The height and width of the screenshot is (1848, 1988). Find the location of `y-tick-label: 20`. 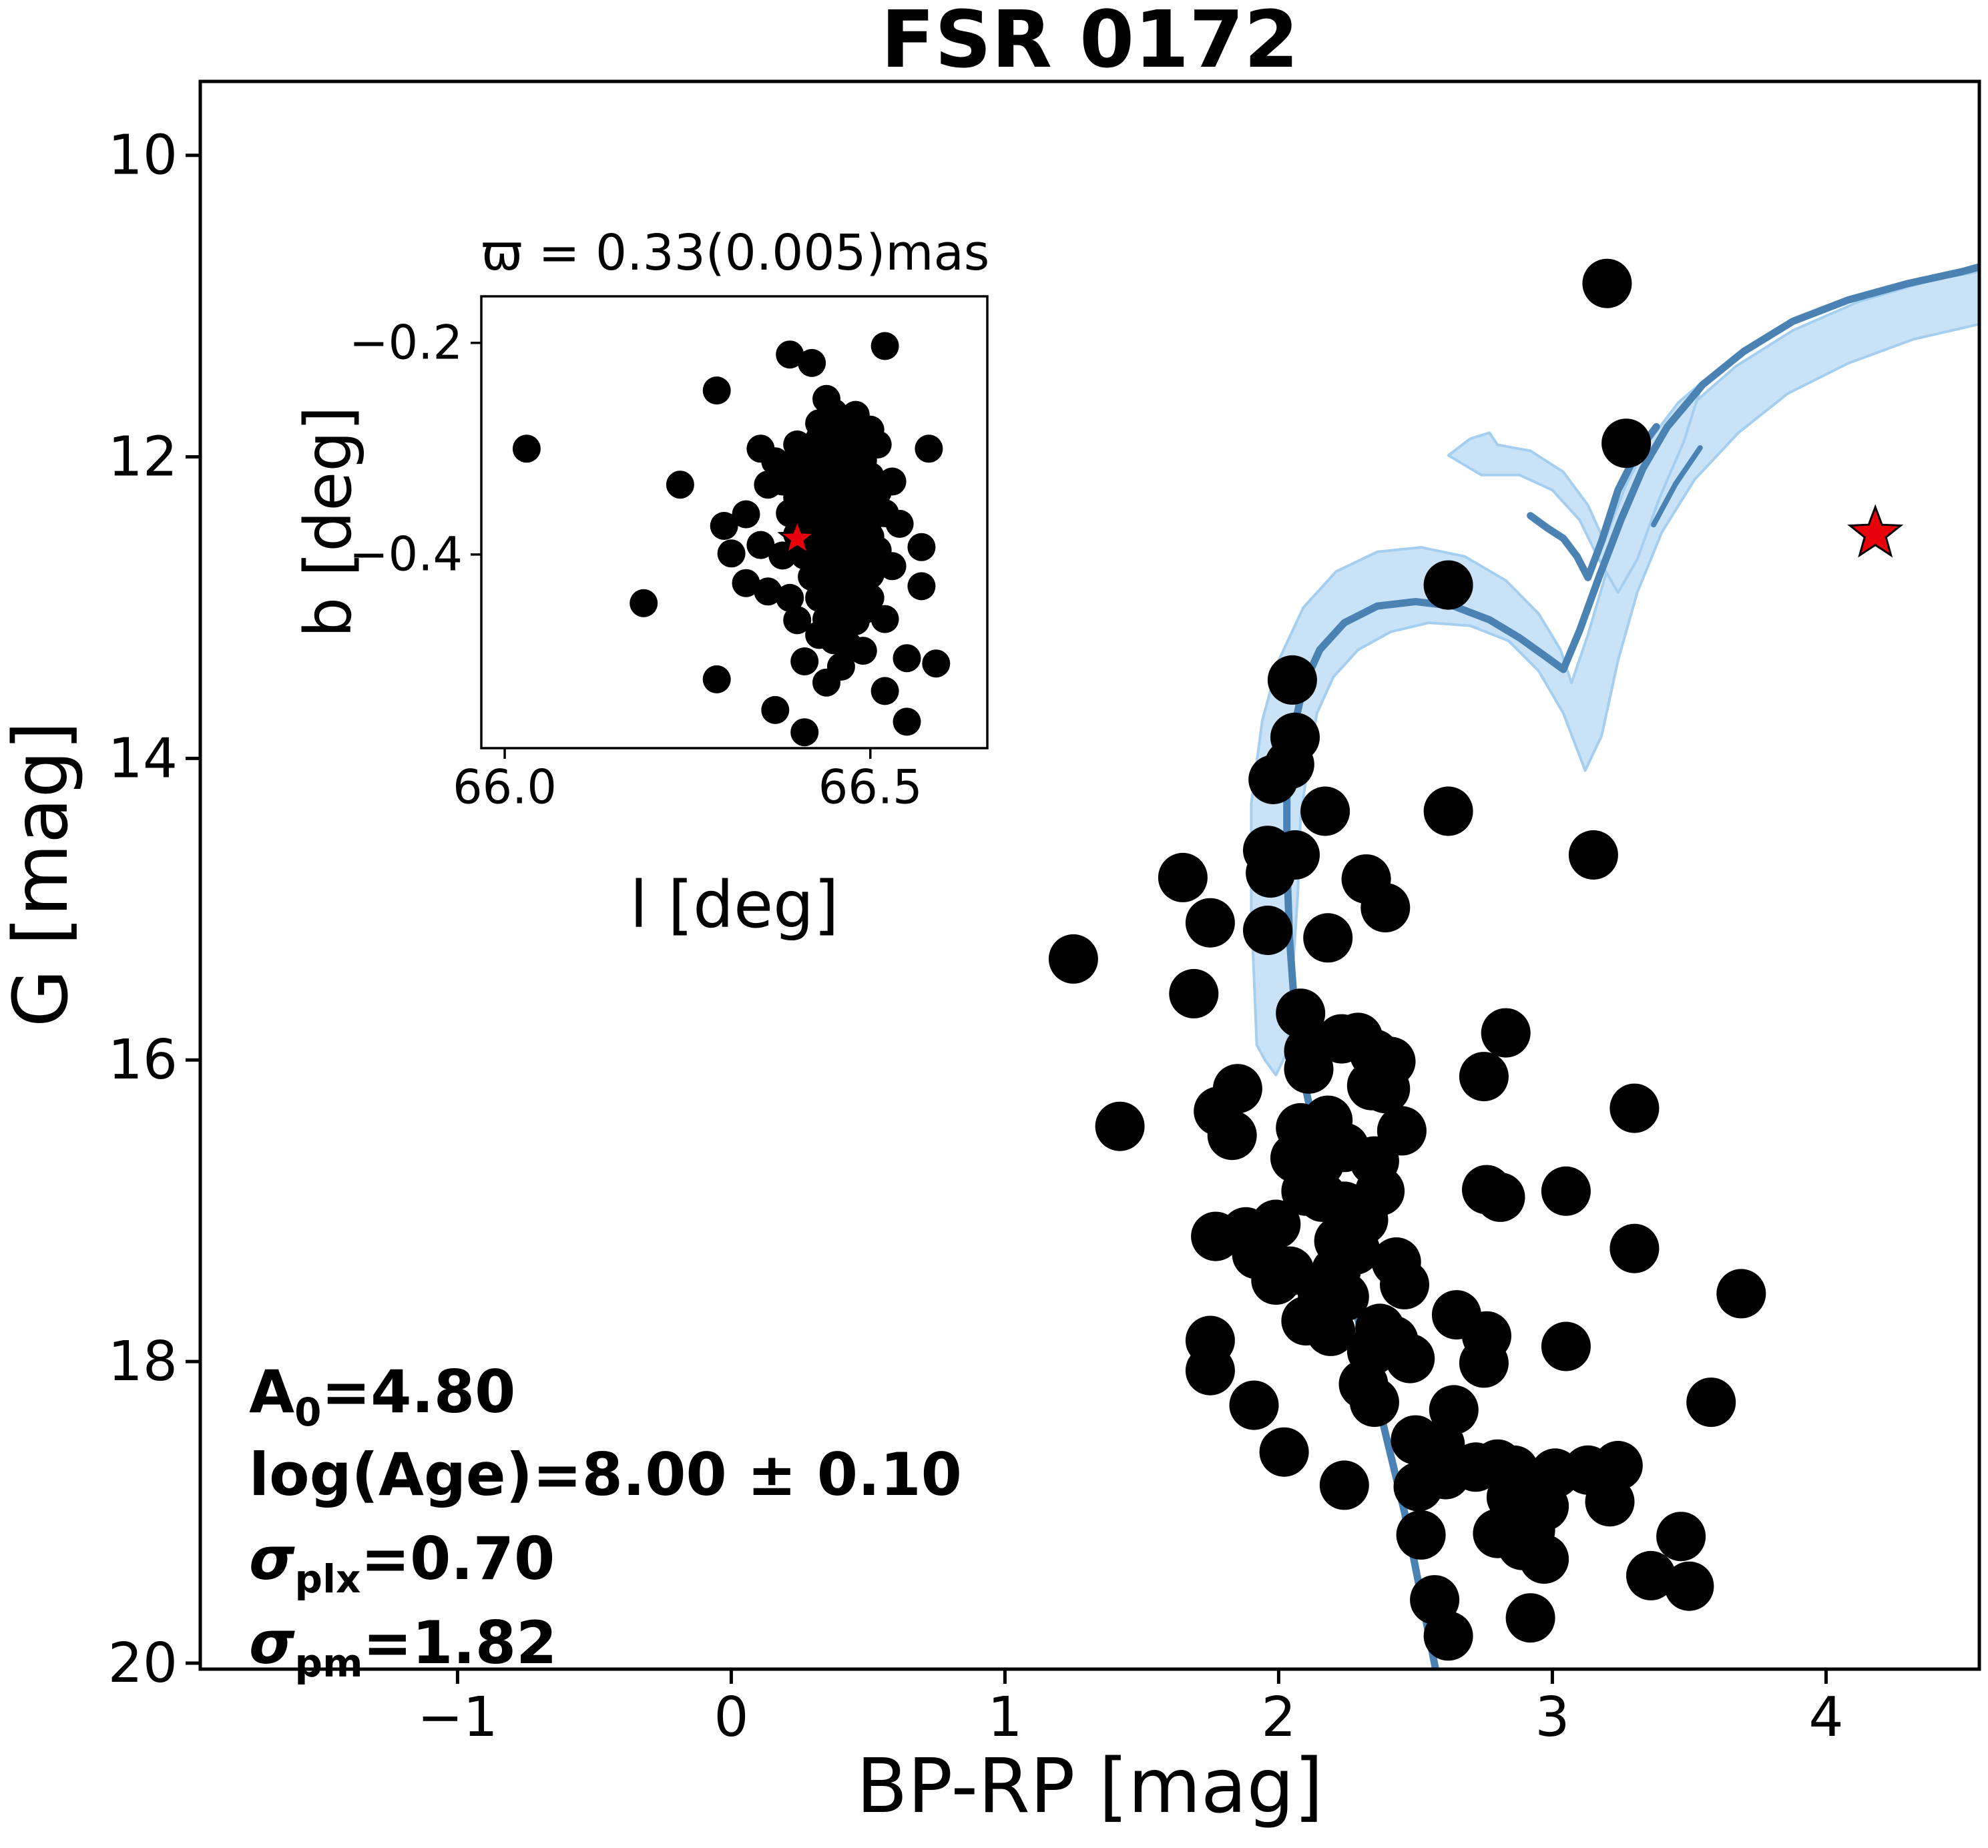

y-tick-label: 20 is located at coordinates (143, 1663).